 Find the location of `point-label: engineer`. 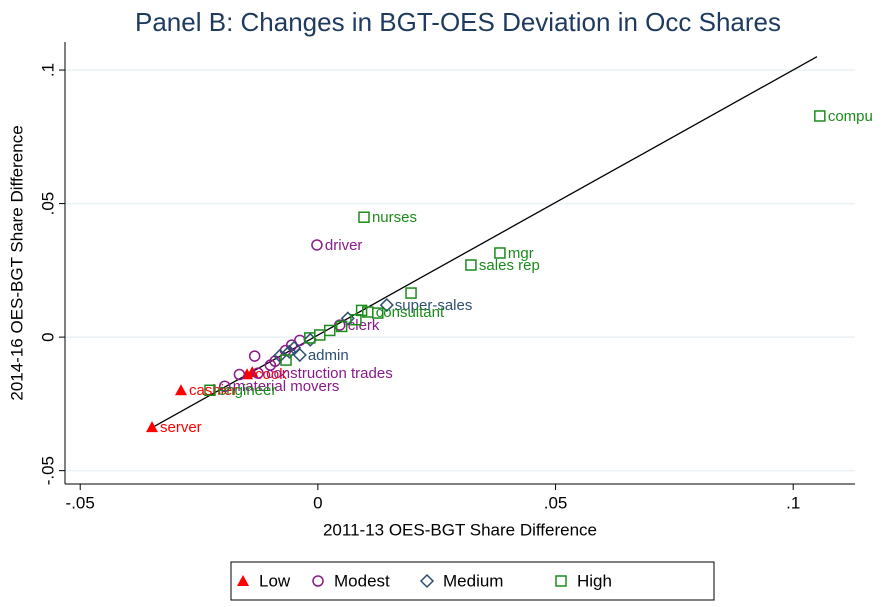

point-label: engineer is located at coordinates (247, 390).